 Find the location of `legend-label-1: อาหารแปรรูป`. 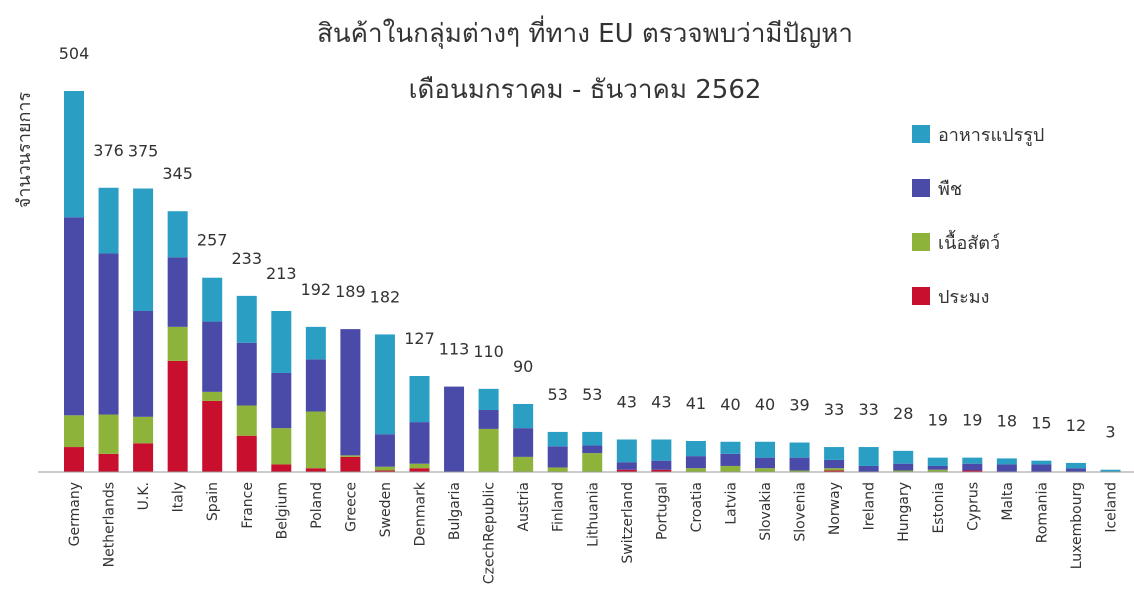

legend-label-1: อาหารแปรรูป is located at coordinates (991, 135).